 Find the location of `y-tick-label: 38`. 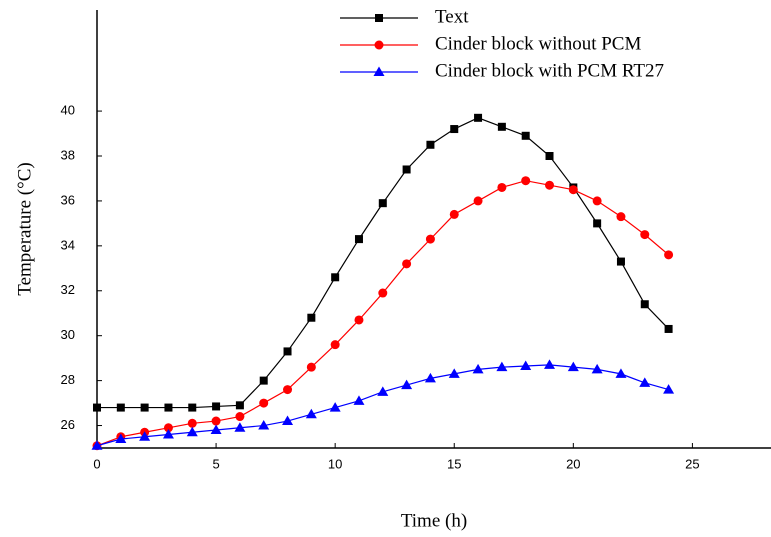

y-tick-label: 38 is located at coordinates (68, 154).